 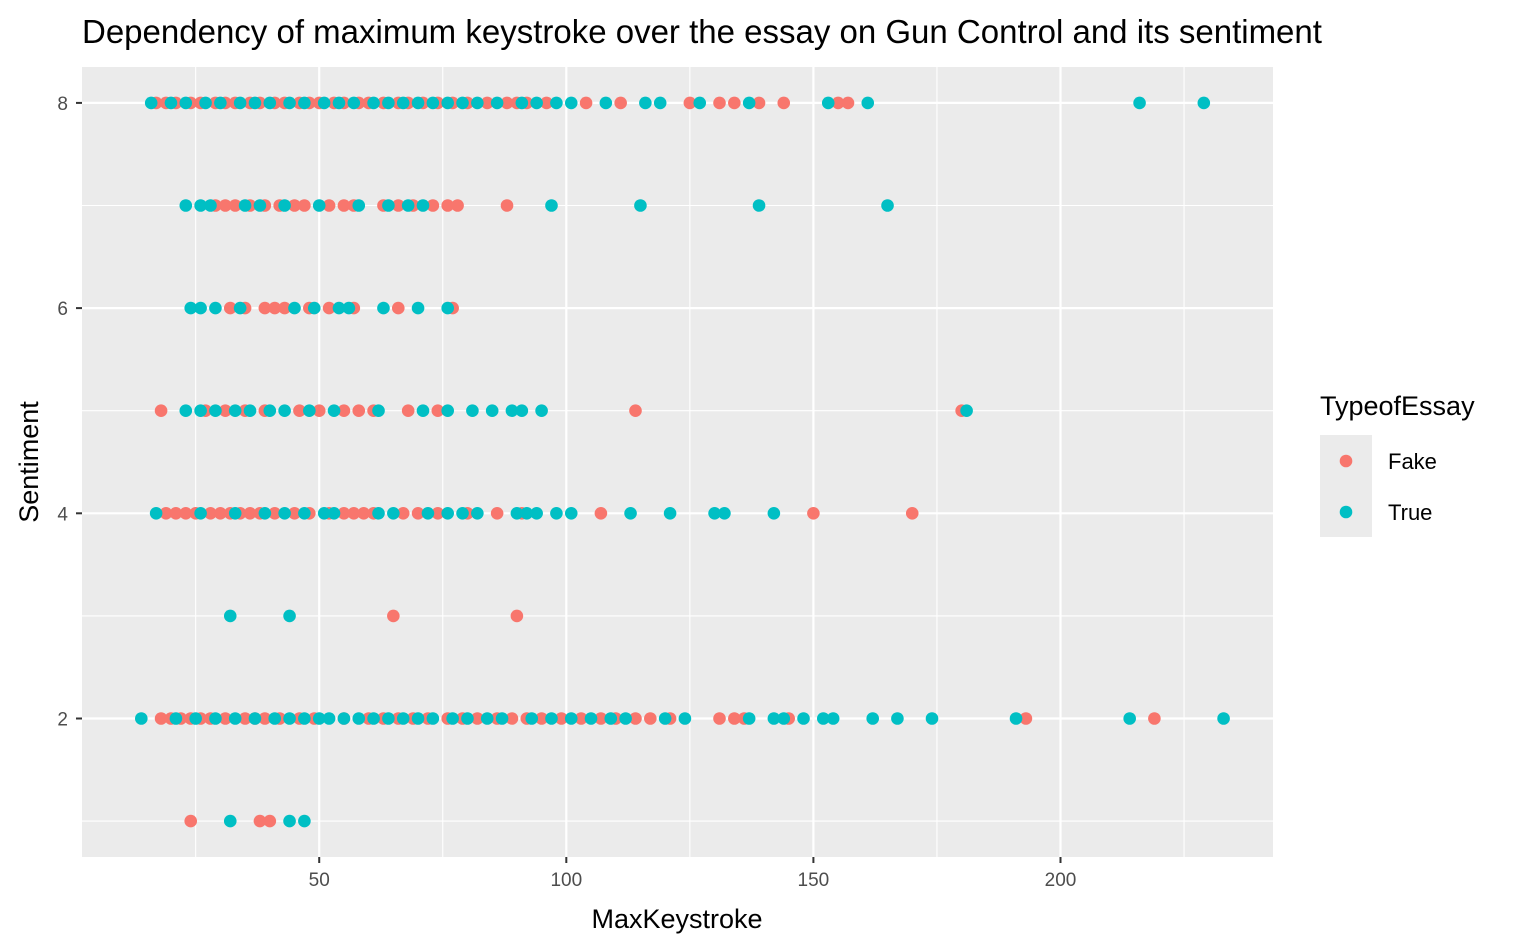 What do you see at coordinates (1410, 512) in the screenshot?
I see `legend-label-true: True` at bounding box center [1410, 512].